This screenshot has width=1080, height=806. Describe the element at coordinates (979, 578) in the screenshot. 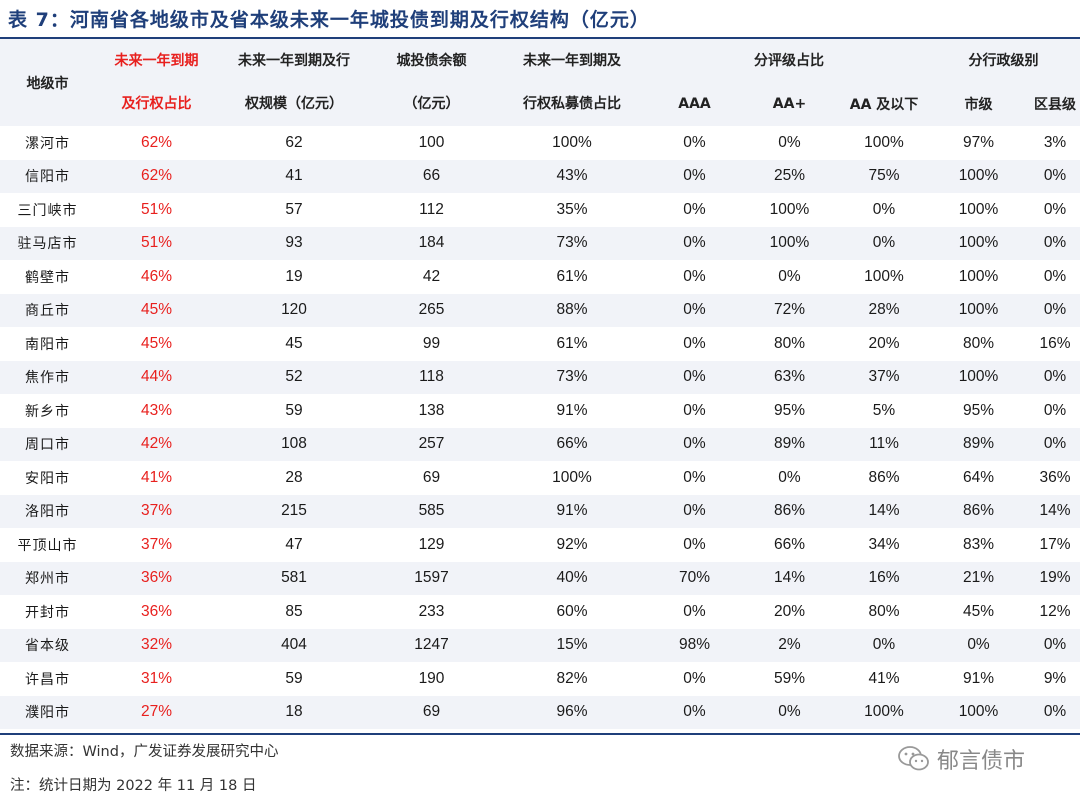

I see `city-level-cell: 21%` at that location.